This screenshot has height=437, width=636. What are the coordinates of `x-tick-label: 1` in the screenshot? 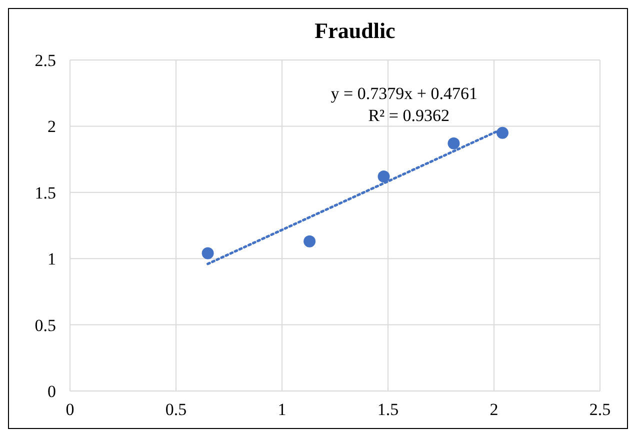 It's located at (282, 409).